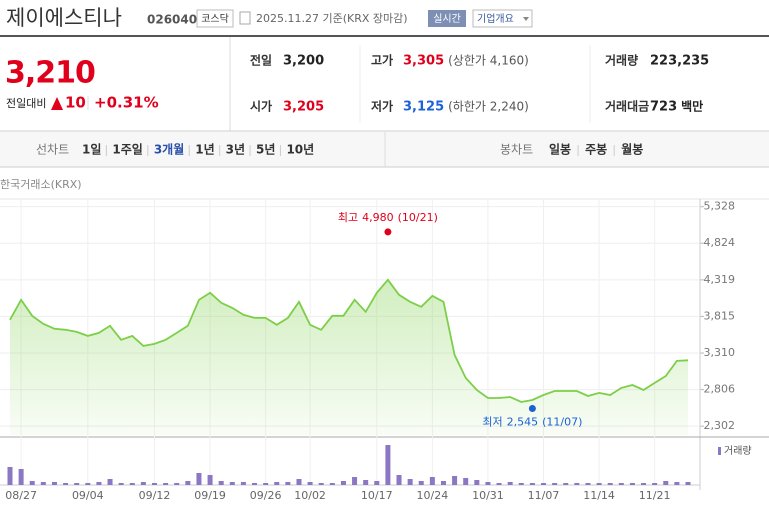 The image size is (769, 507). What do you see at coordinates (560, 150) in the screenshot?
I see `candle-tab: 일봉` at bounding box center [560, 150].